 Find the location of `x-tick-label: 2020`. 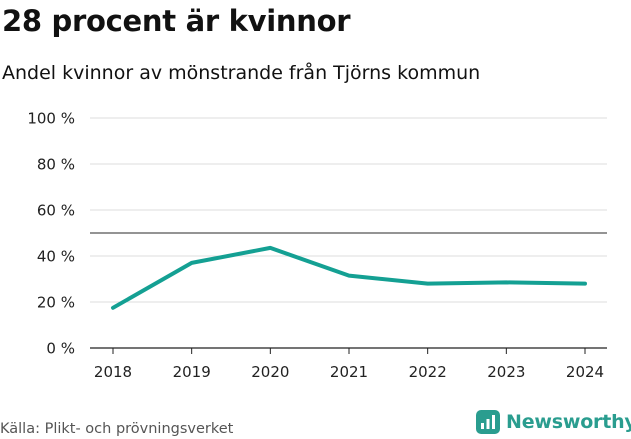

x-tick-label: 2020 is located at coordinates (270, 372).